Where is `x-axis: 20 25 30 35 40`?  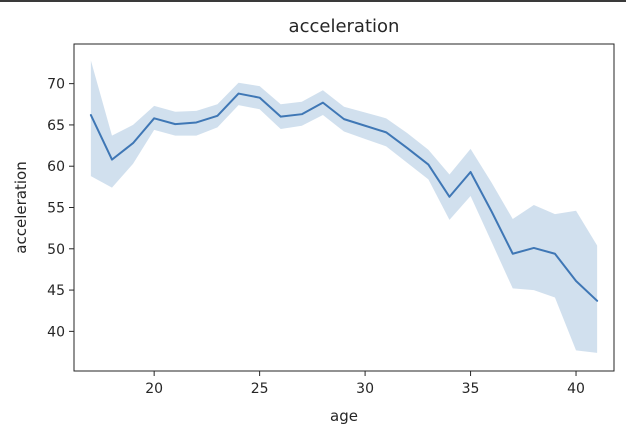
x-axis: 20 25 30 35 40 is located at coordinates (365, 384).